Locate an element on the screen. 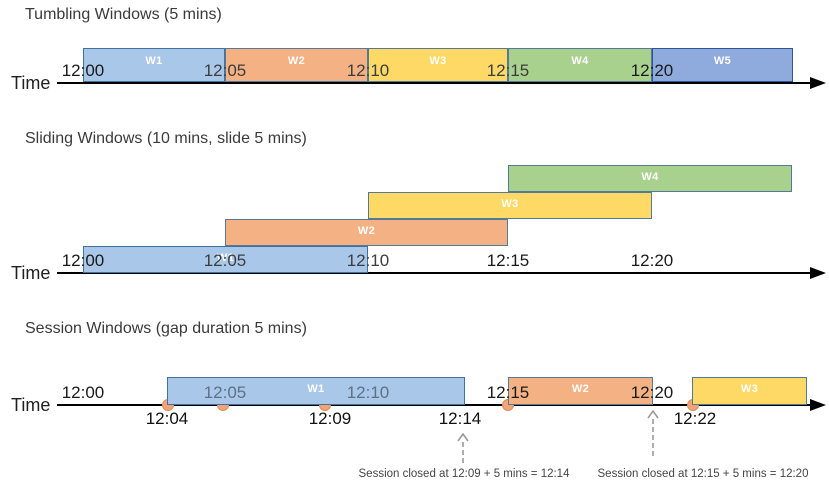 The image size is (829, 498). window-label: W5 is located at coordinates (722, 61).